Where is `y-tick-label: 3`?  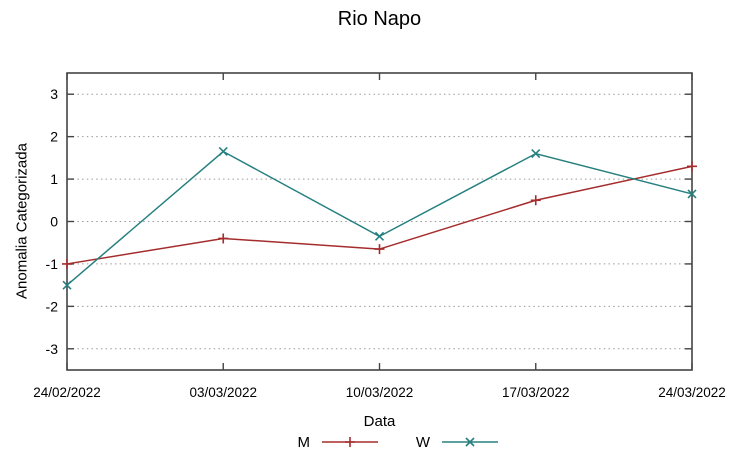 y-tick-label: 3 is located at coordinates (54, 94).